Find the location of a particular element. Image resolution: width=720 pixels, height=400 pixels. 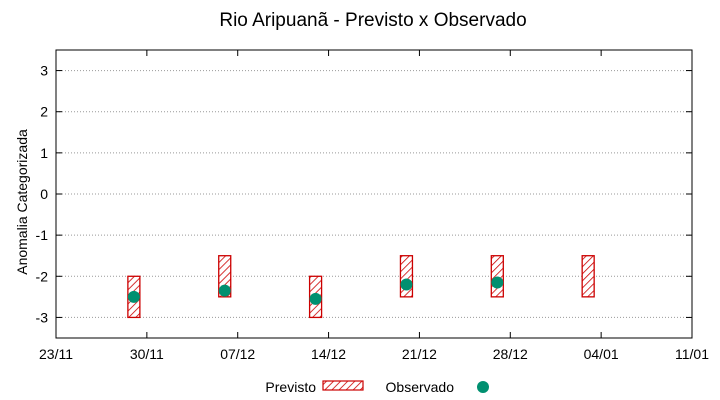

y-tick-label: -3 is located at coordinates (42, 317).